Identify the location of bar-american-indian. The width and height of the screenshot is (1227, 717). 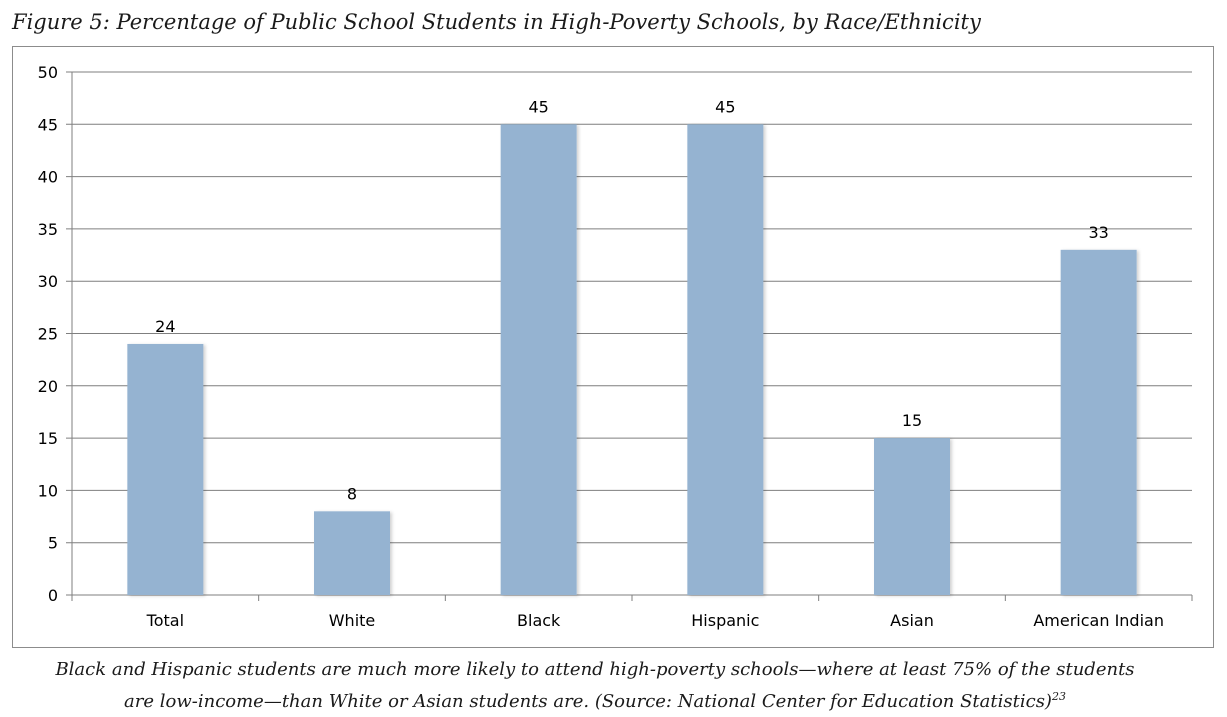
(1098, 422).